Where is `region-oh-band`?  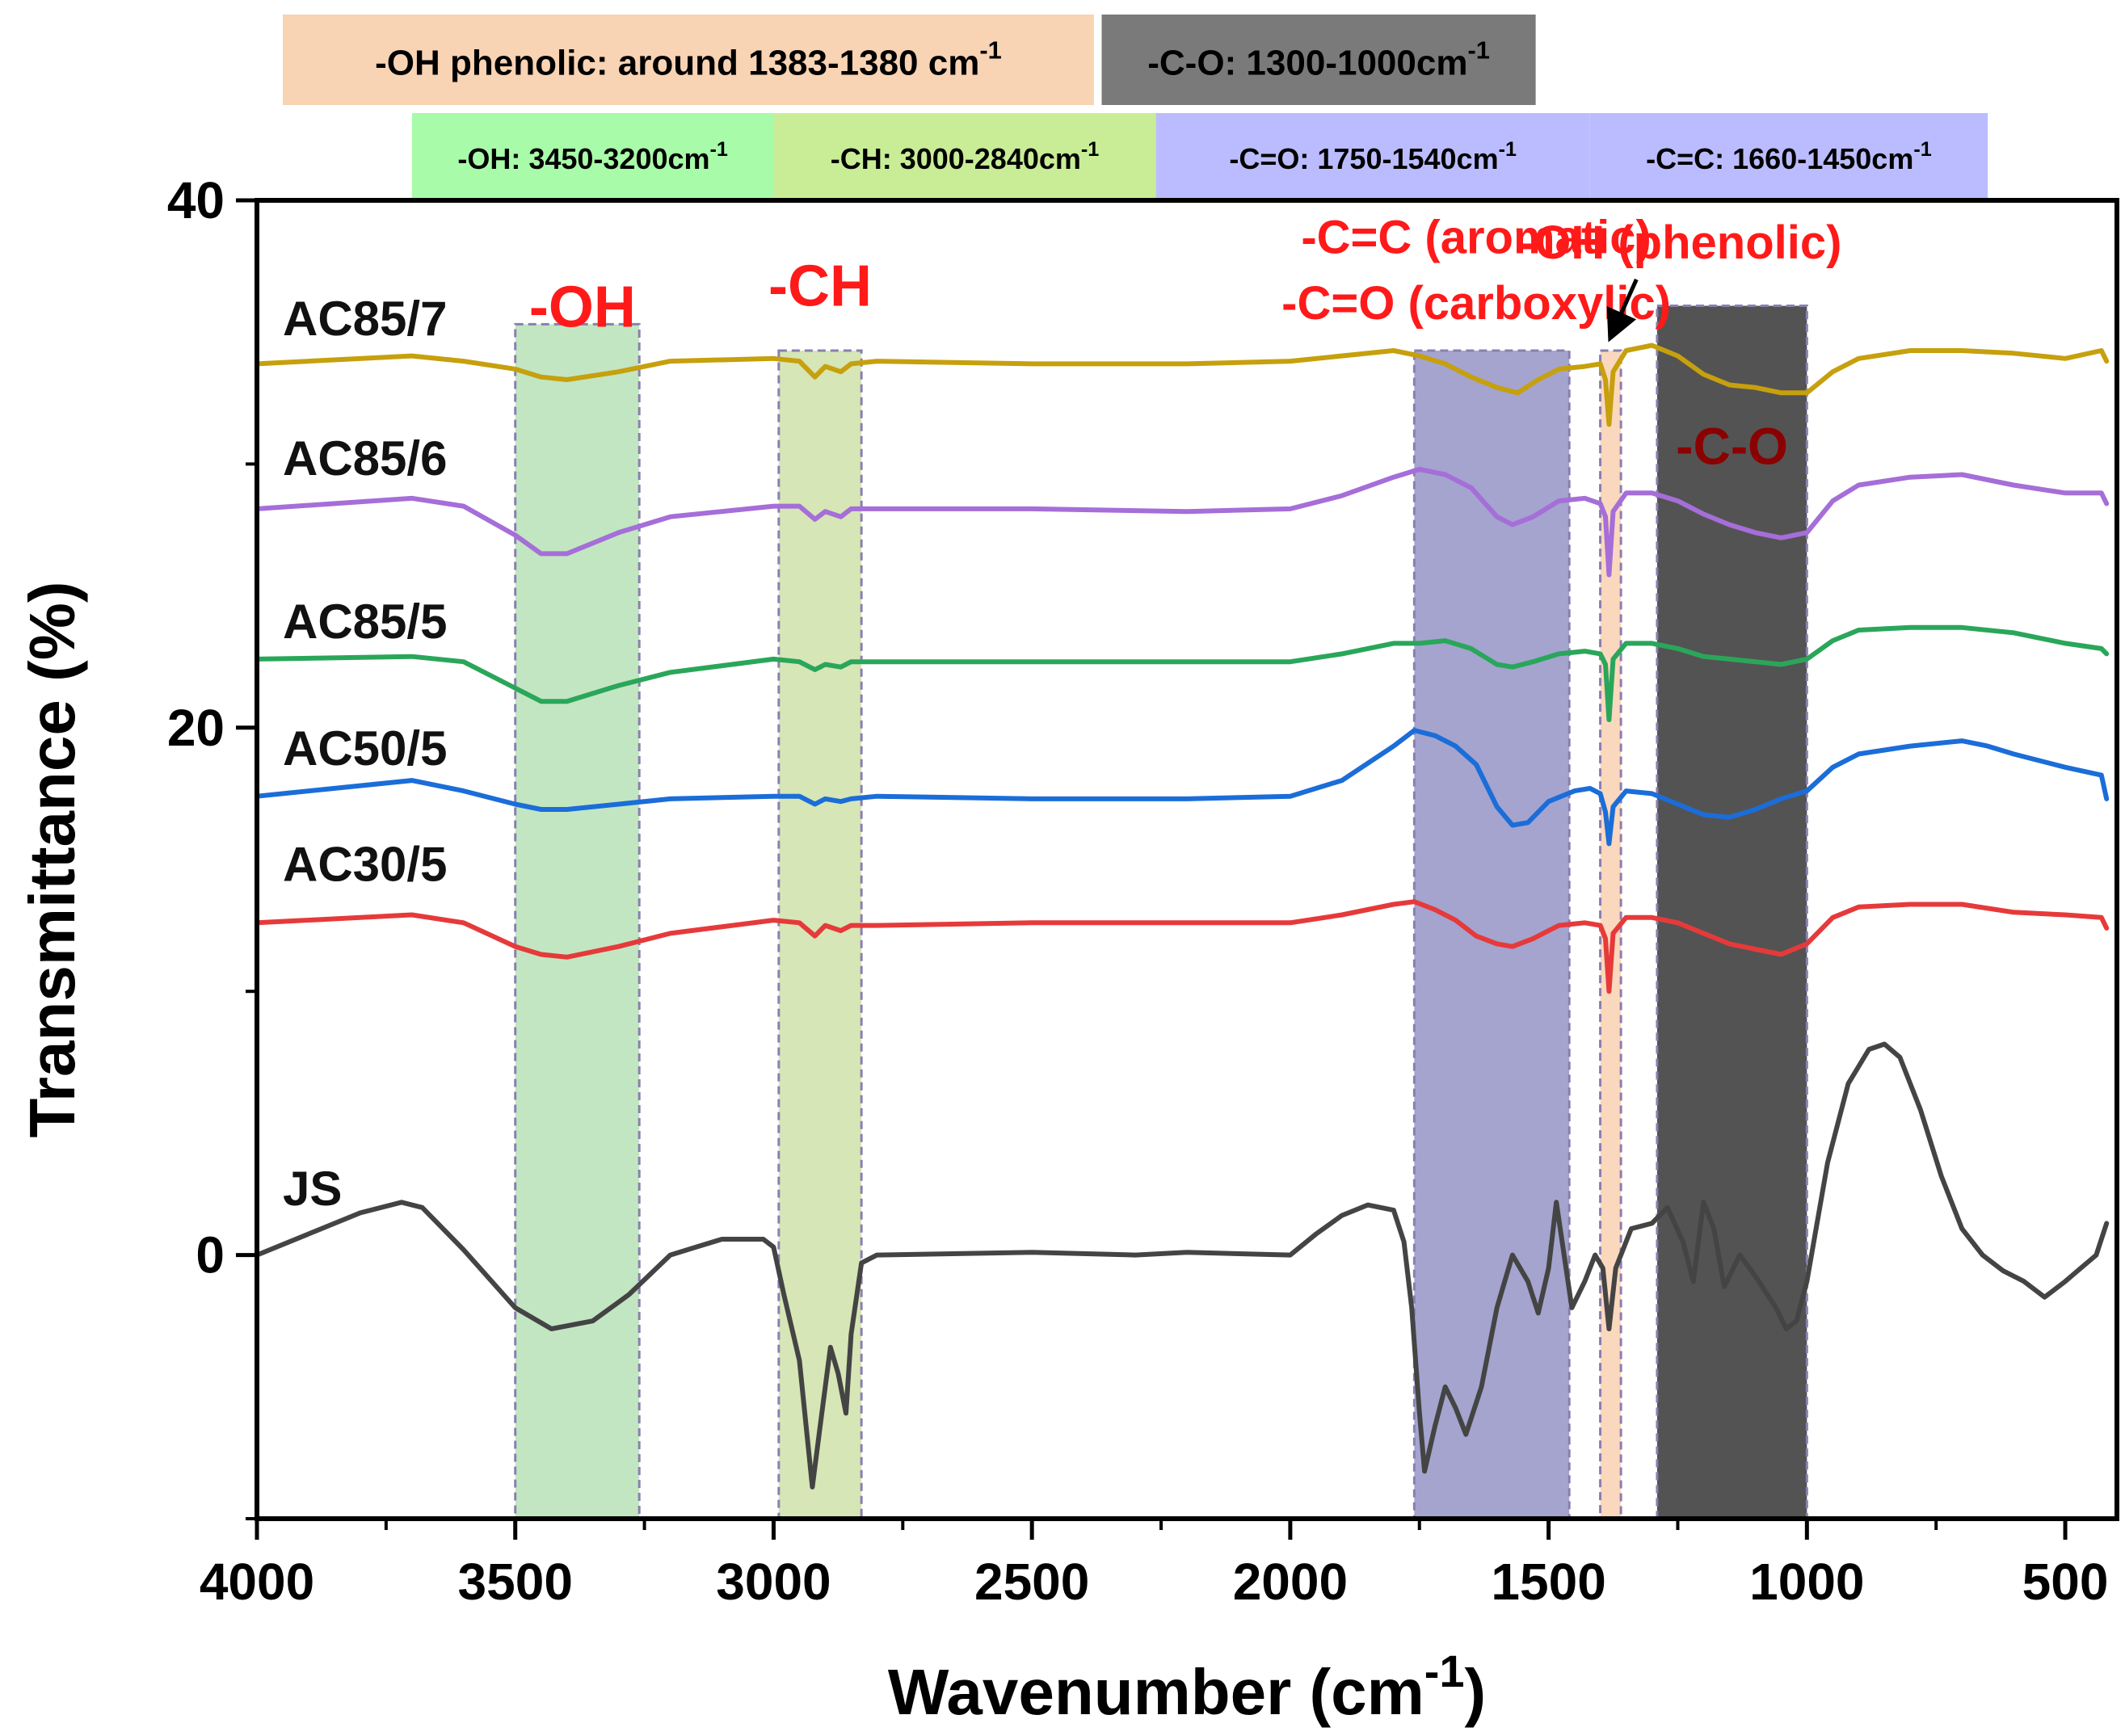
region-oh-band is located at coordinates (577, 921).